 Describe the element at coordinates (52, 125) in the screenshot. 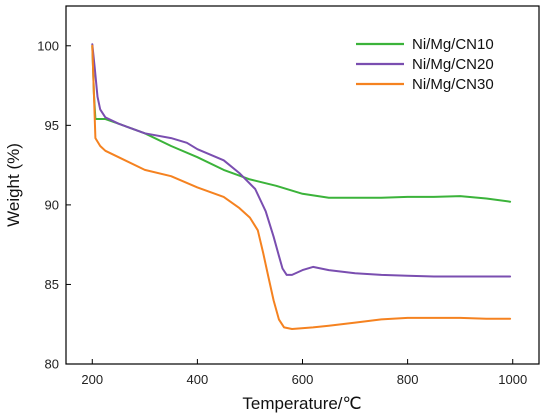

I see `y-tick-label: 95` at that location.